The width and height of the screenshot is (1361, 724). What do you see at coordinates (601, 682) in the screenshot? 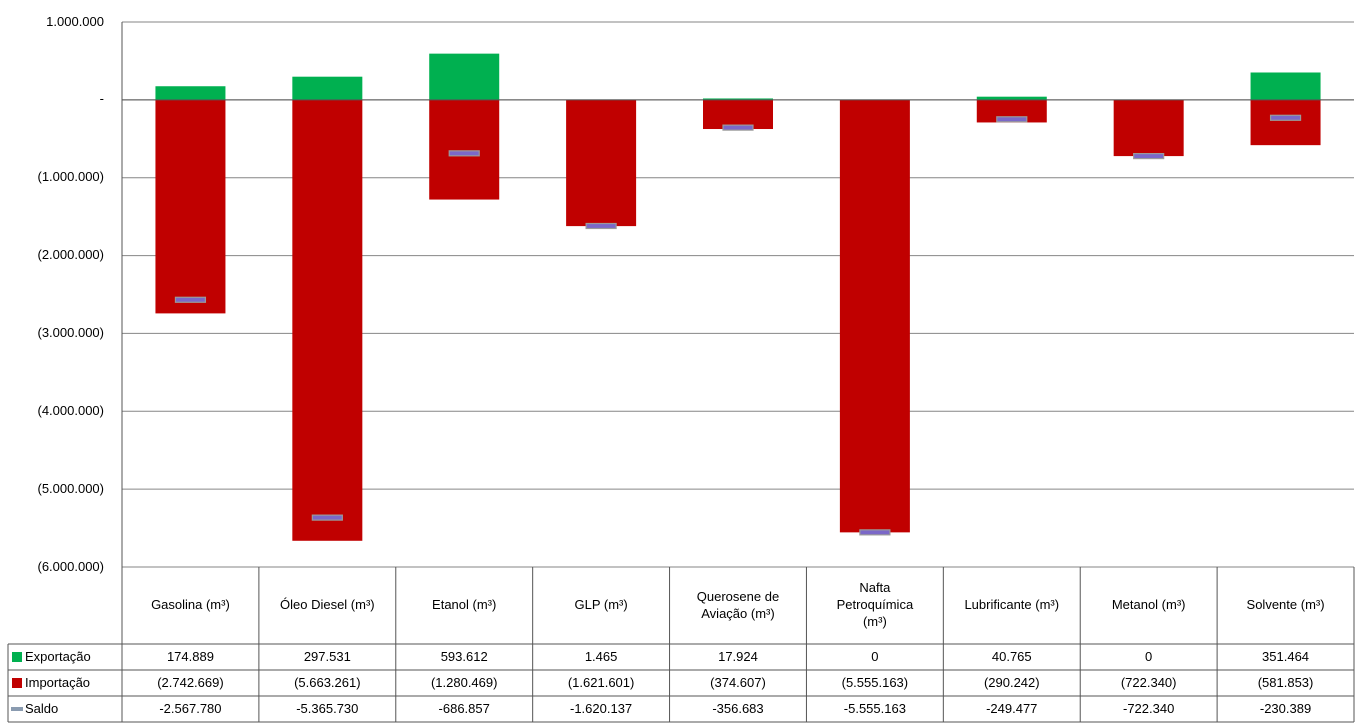
I see `table-value: (1.621.601)` at bounding box center [601, 682].